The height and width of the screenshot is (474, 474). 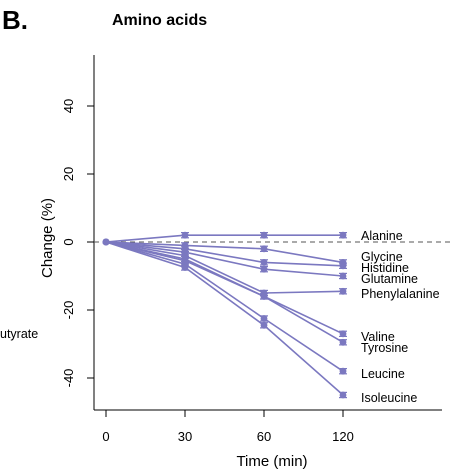 I want to click on series-label: Glycine, so click(x=382, y=257).